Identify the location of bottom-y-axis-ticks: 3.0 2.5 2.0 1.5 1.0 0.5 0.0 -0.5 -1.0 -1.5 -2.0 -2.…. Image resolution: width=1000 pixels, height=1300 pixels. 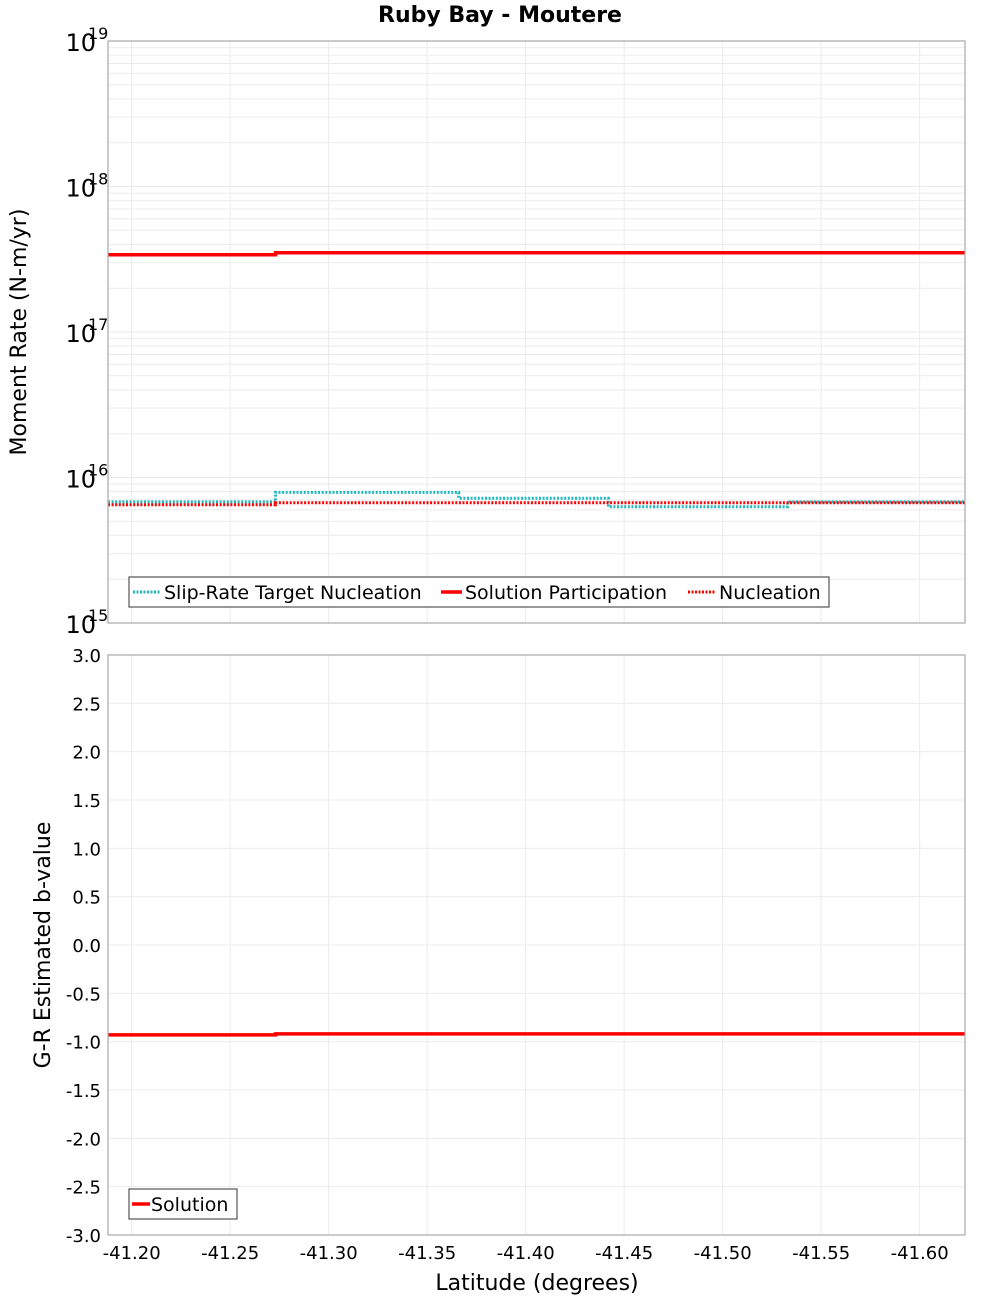
(83, 946).